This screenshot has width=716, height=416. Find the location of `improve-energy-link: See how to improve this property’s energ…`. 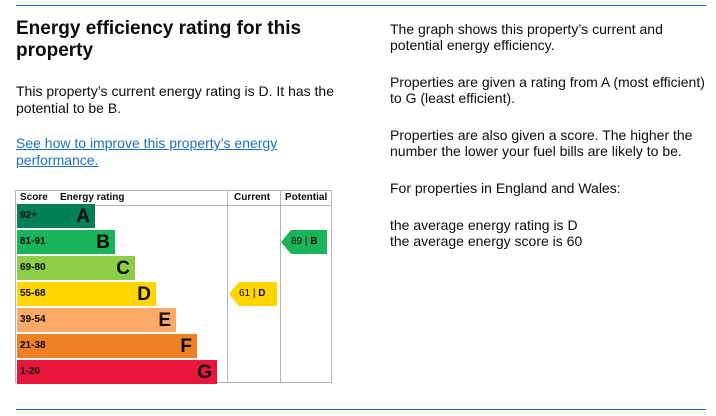

improve-energy-link: See how to improve this property’s energ… is located at coordinates (147, 151).